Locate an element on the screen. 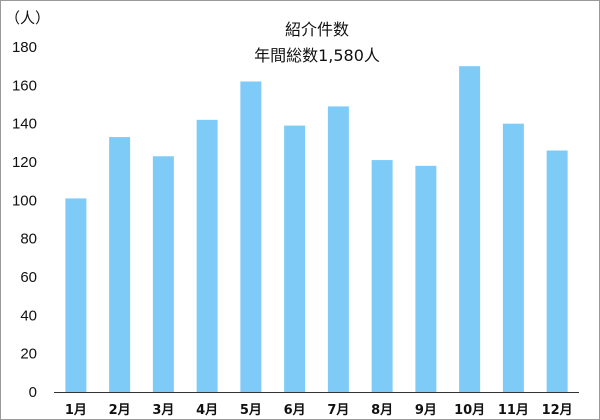  y-tick-label: 160 is located at coordinates (24, 85).